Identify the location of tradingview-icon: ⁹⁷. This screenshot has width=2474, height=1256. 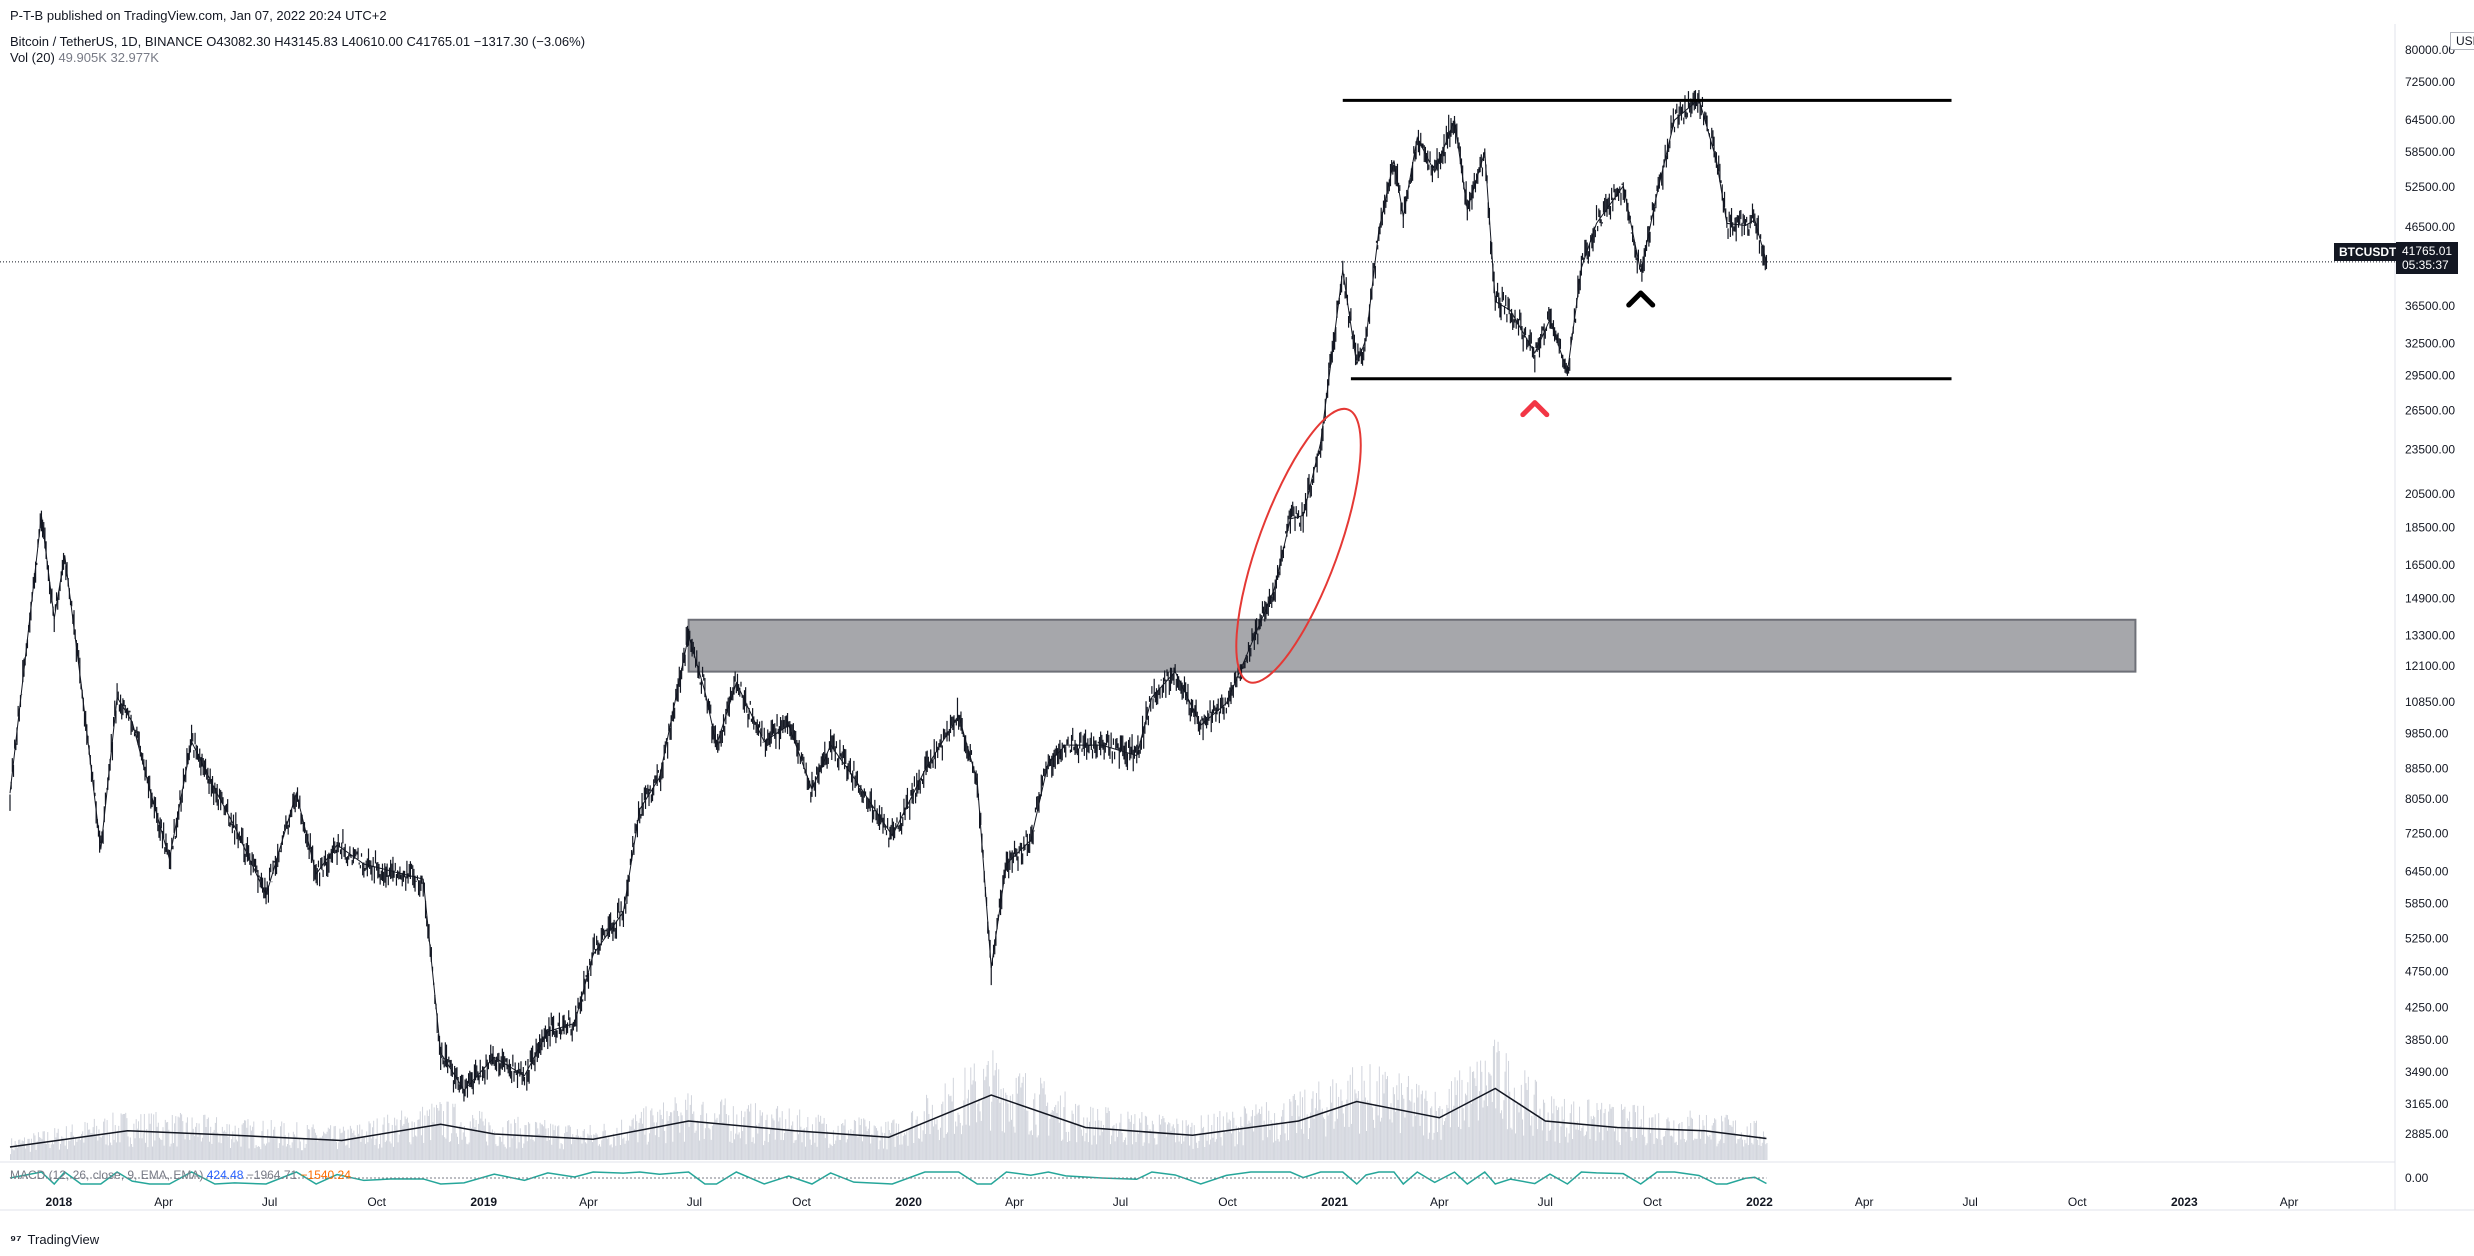
(16, 1239).